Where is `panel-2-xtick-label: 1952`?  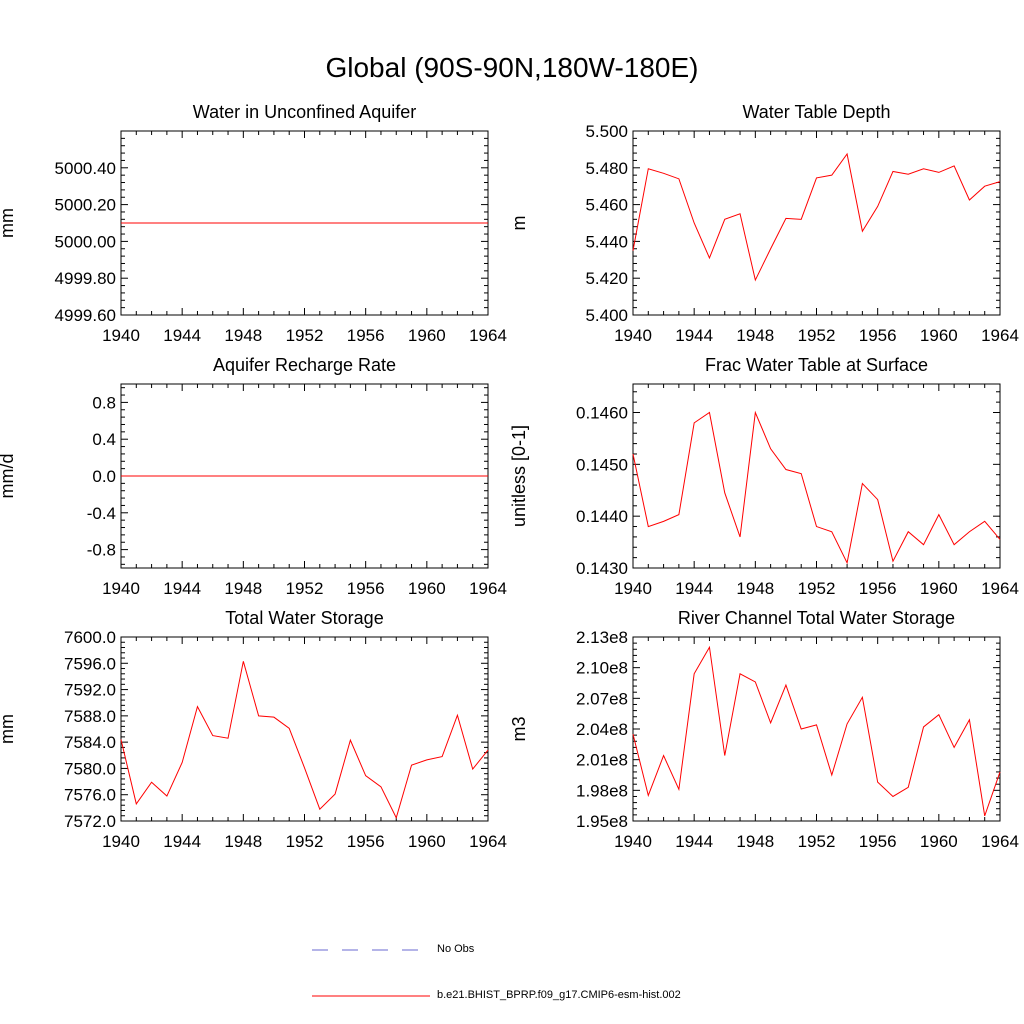
panel-2-xtick-label: 1952 is located at coordinates (817, 335).